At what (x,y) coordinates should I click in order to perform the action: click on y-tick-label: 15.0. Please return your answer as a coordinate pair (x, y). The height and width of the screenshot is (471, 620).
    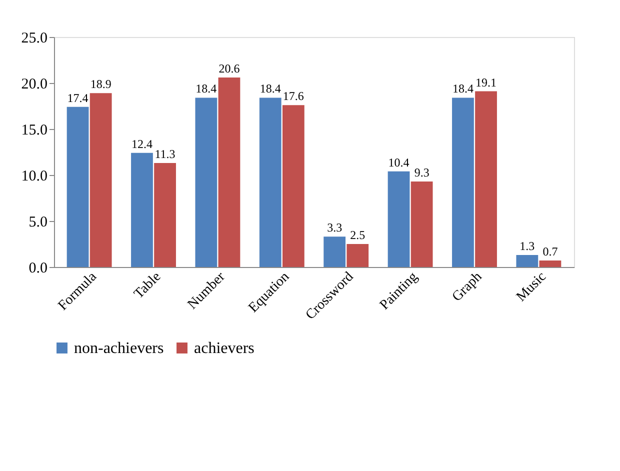
    Looking at the image, I should click on (34, 130).